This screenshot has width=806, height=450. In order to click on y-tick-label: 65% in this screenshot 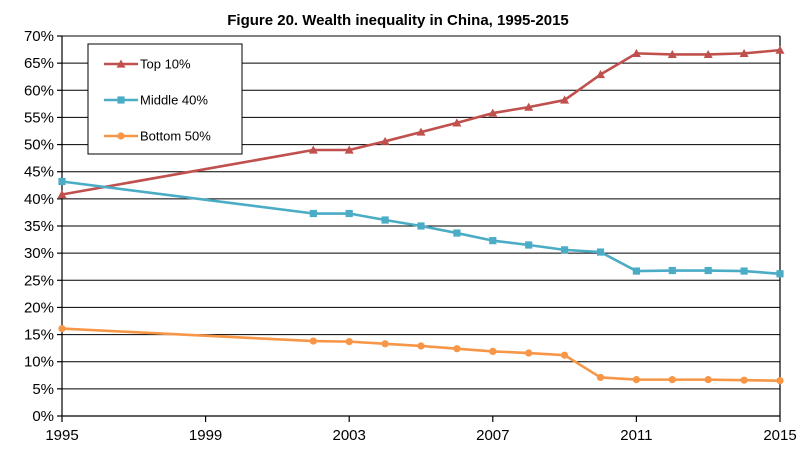, I will do `click(39, 63)`.